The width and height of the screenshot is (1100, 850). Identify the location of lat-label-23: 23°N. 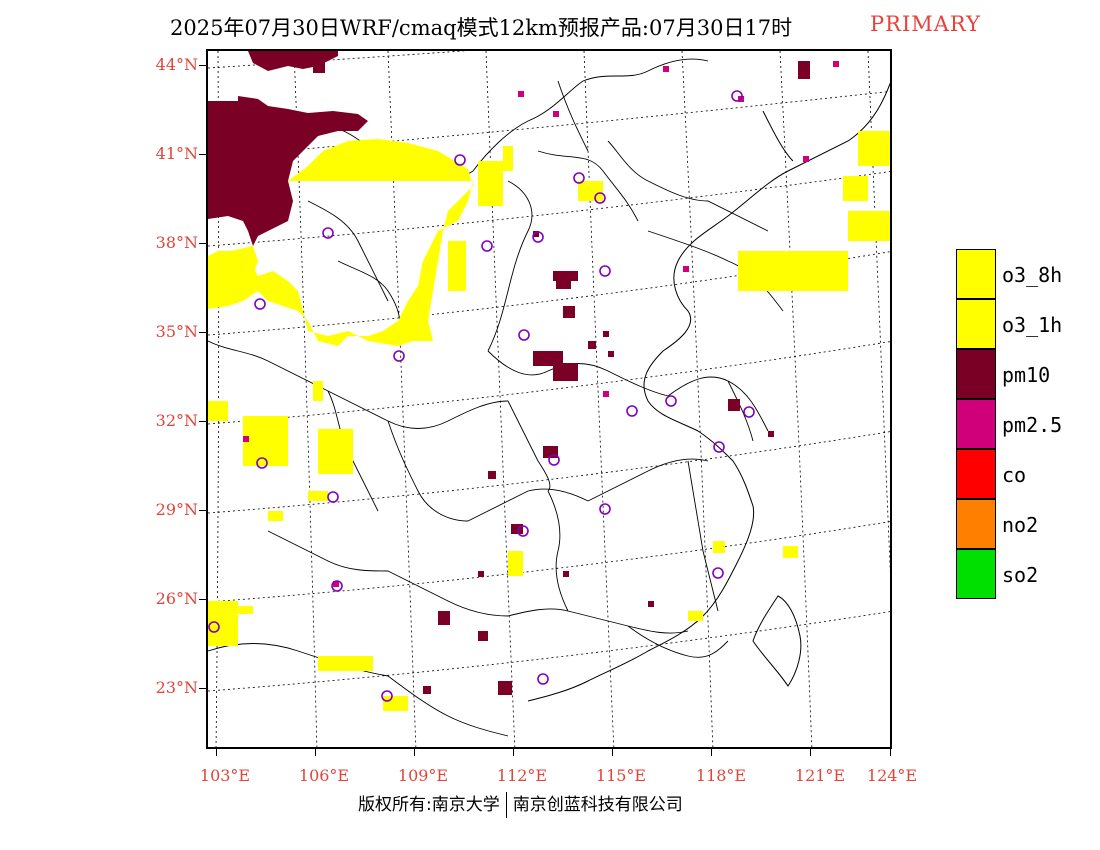
(176, 687).